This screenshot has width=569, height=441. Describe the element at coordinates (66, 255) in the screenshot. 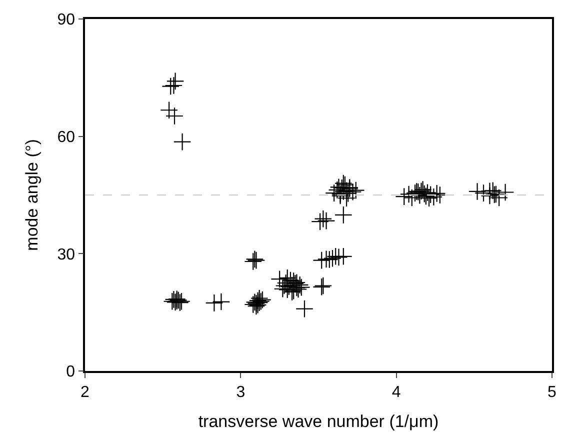

I see `y-tick-label: 30` at that location.